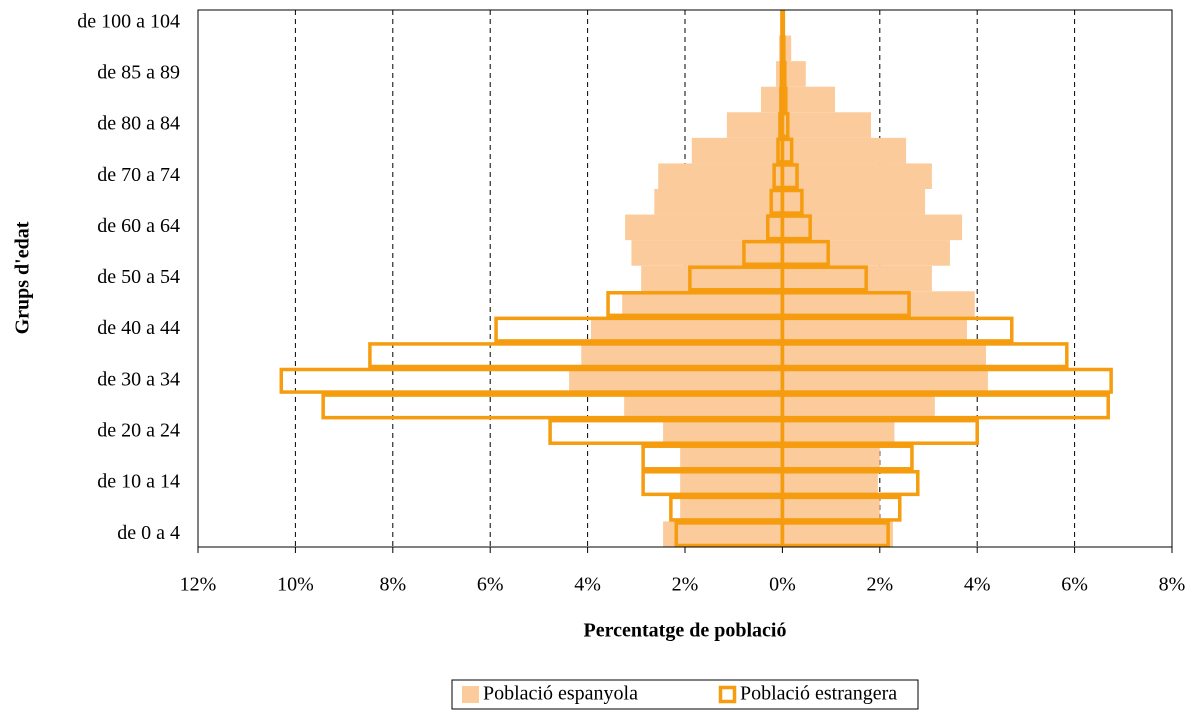  What do you see at coordinates (295, 585) in the screenshot?
I see `x-tick-label: 10%` at bounding box center [295, 585].